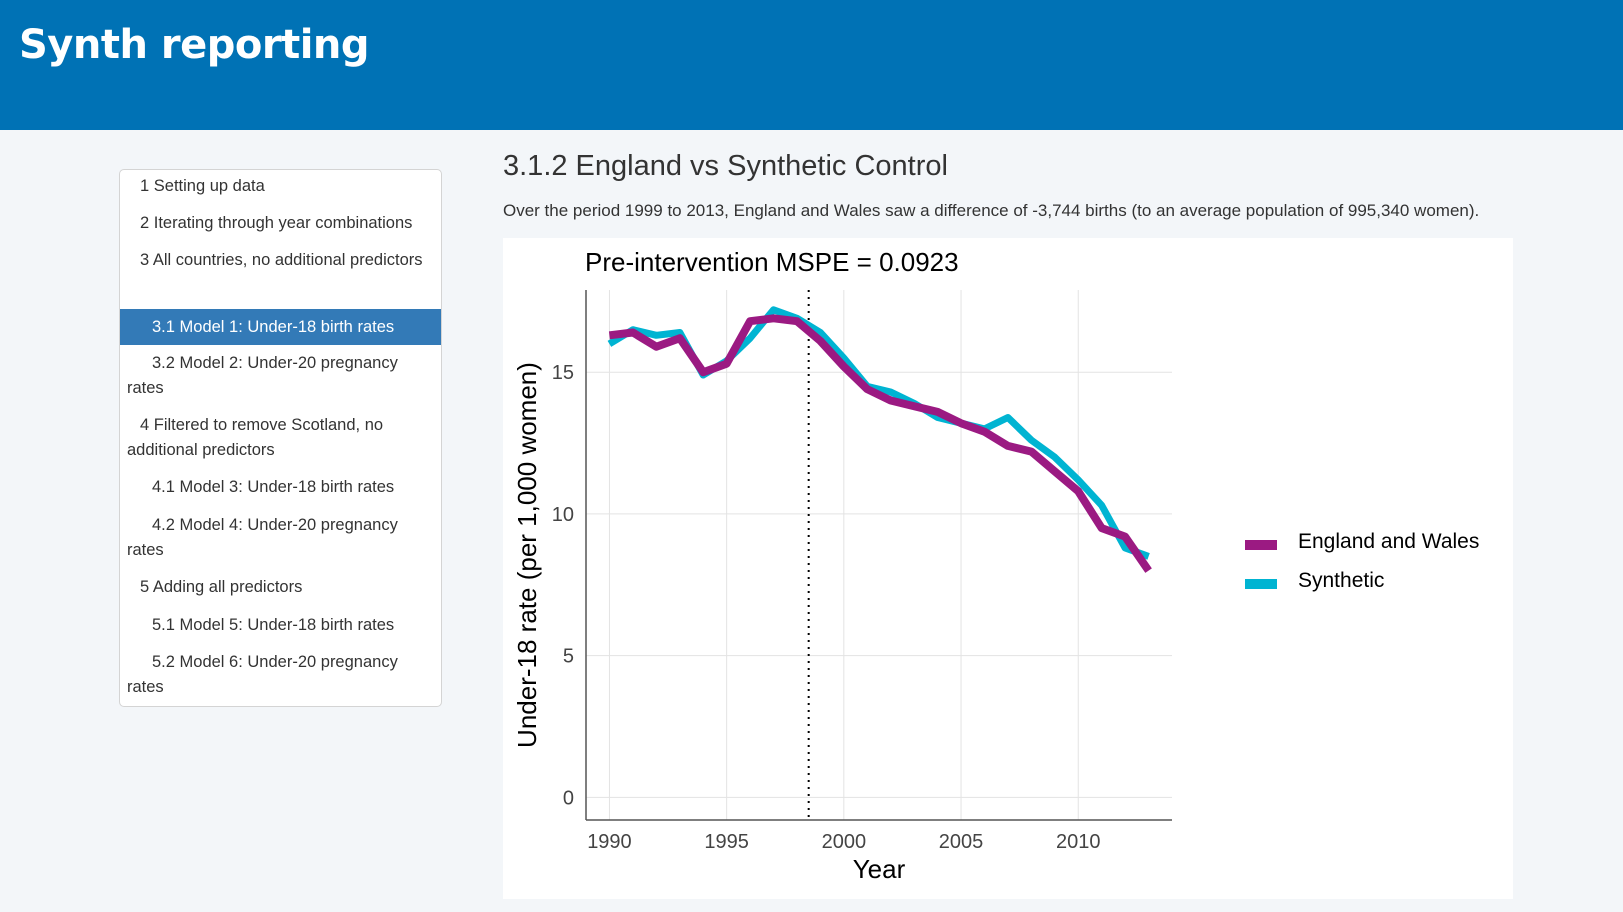 The image size is (1623, 912). I want to click on toc-item-model-2: 3.2 Model 2: Under-20 pregnancy rates, so click(280, 376).